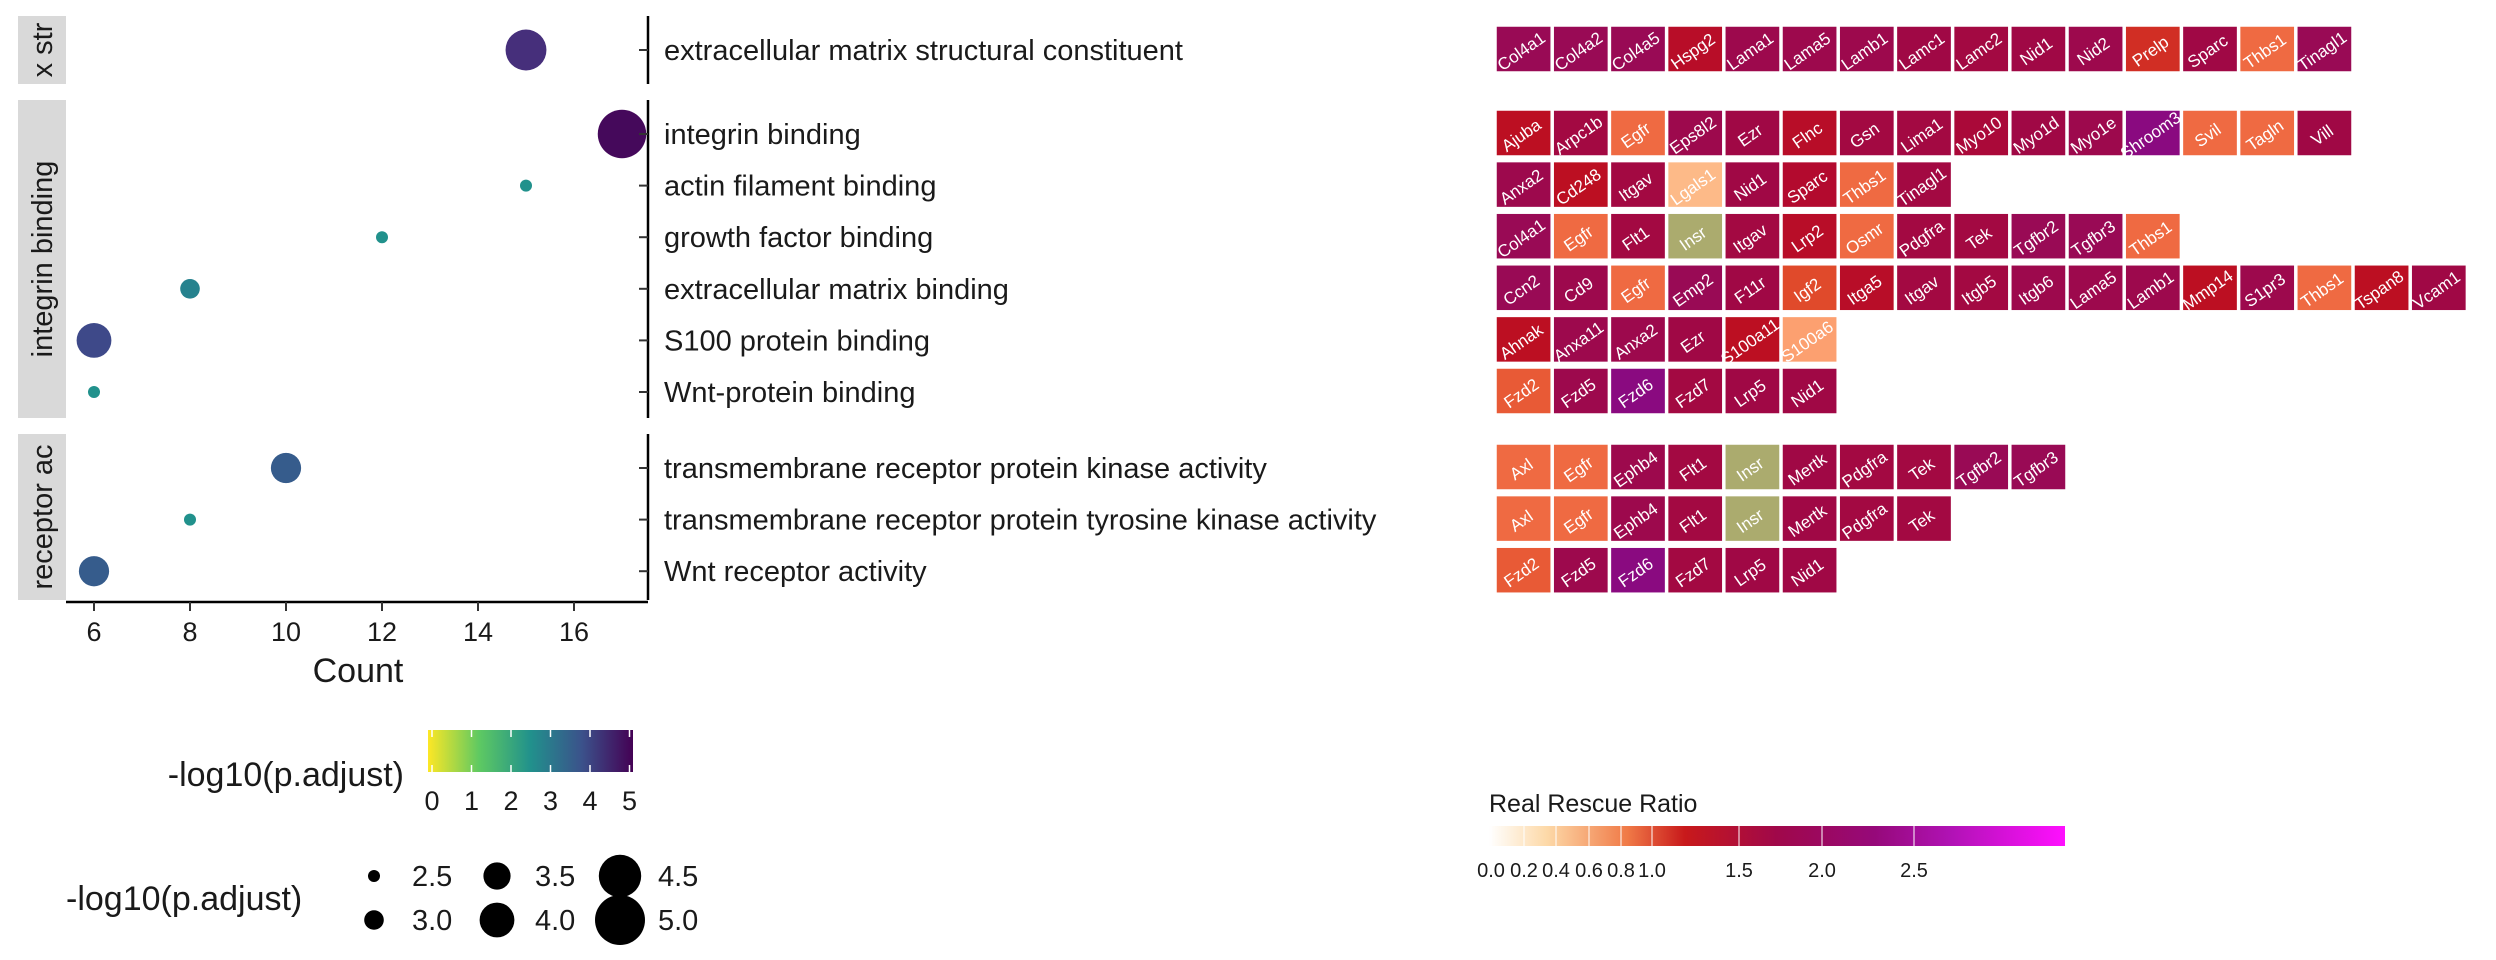  I want to click on term-label: Wnt-protein binding, so click(789, 393).